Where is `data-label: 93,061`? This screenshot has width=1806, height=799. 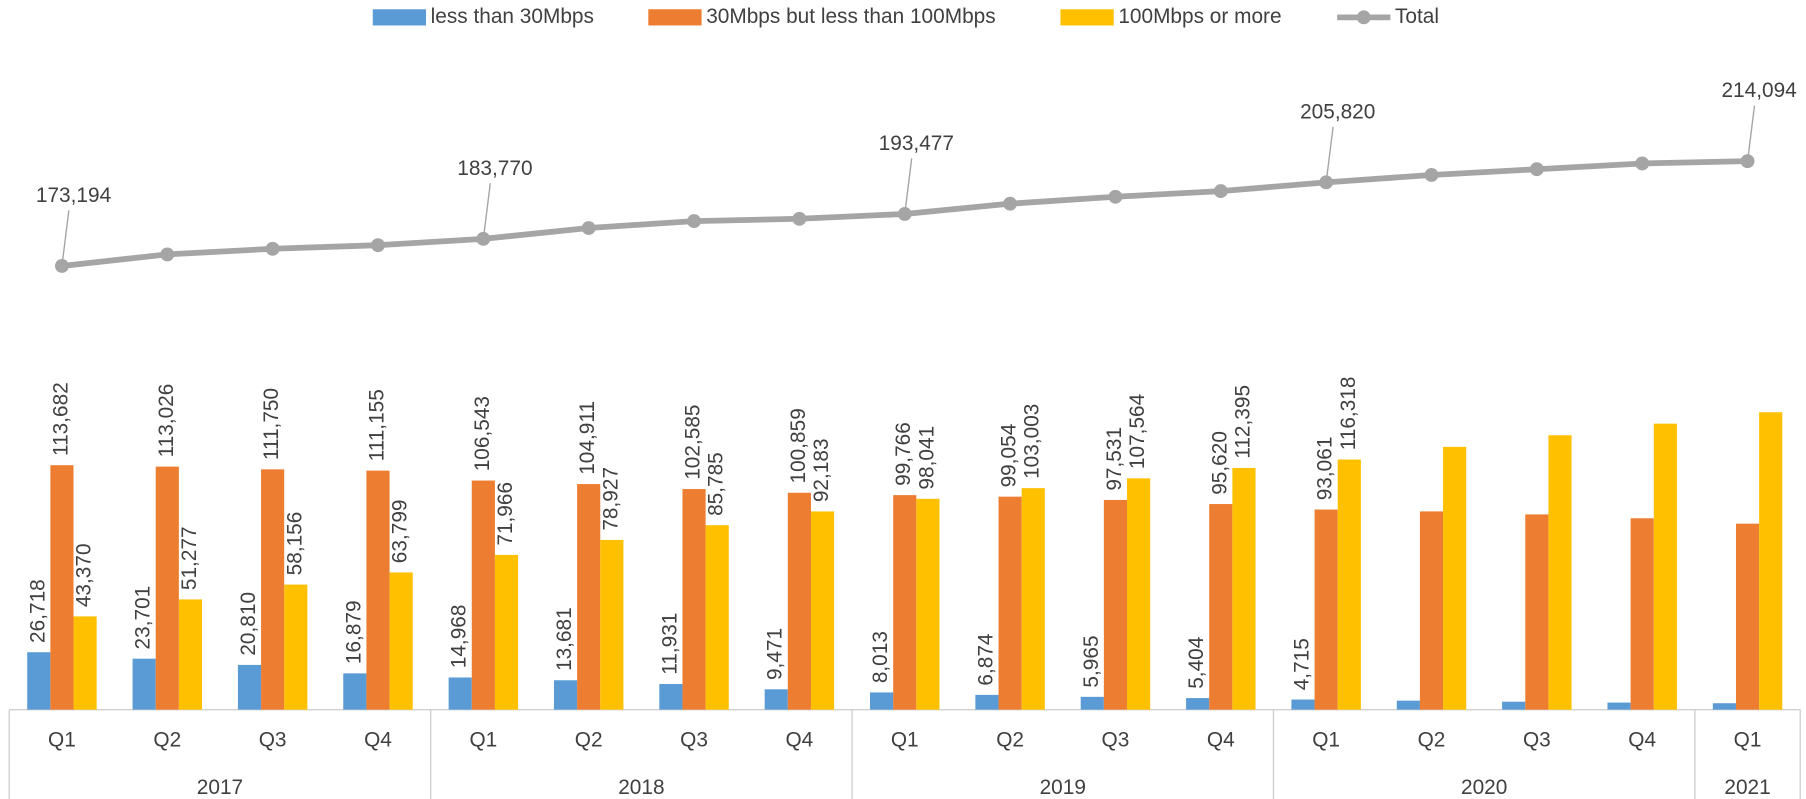
data-label: 93,061 is located at coordinates (1325, 469).